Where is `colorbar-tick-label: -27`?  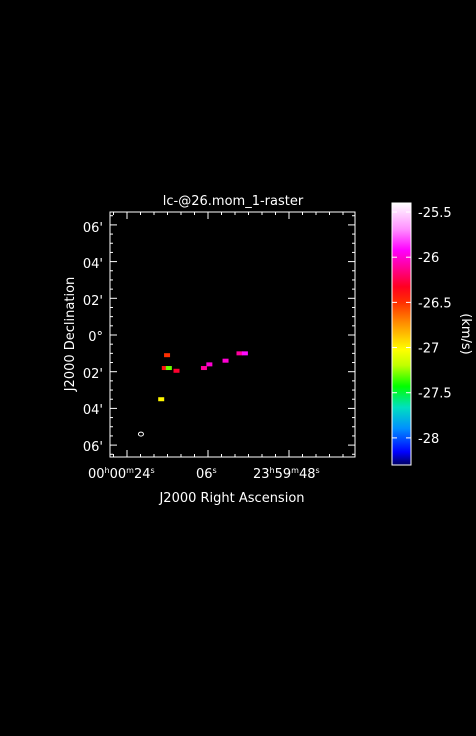 colorbar-tick-label: -27 is located at coordinates (428, 349).